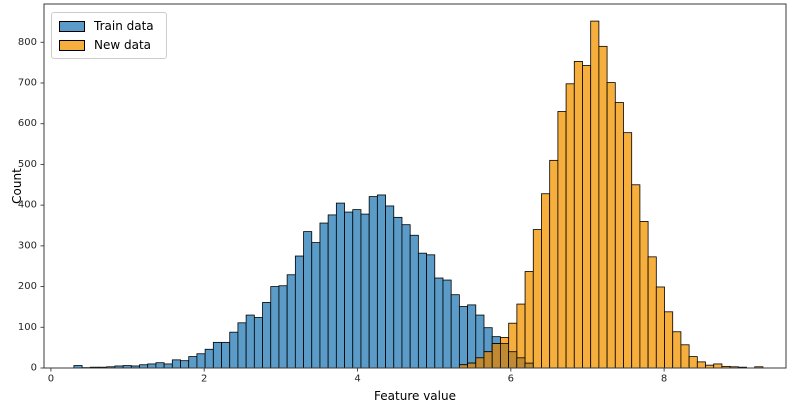 This screenshot has height=405, width=800. I want to click on legend: Train data New data, so click(109, 35).